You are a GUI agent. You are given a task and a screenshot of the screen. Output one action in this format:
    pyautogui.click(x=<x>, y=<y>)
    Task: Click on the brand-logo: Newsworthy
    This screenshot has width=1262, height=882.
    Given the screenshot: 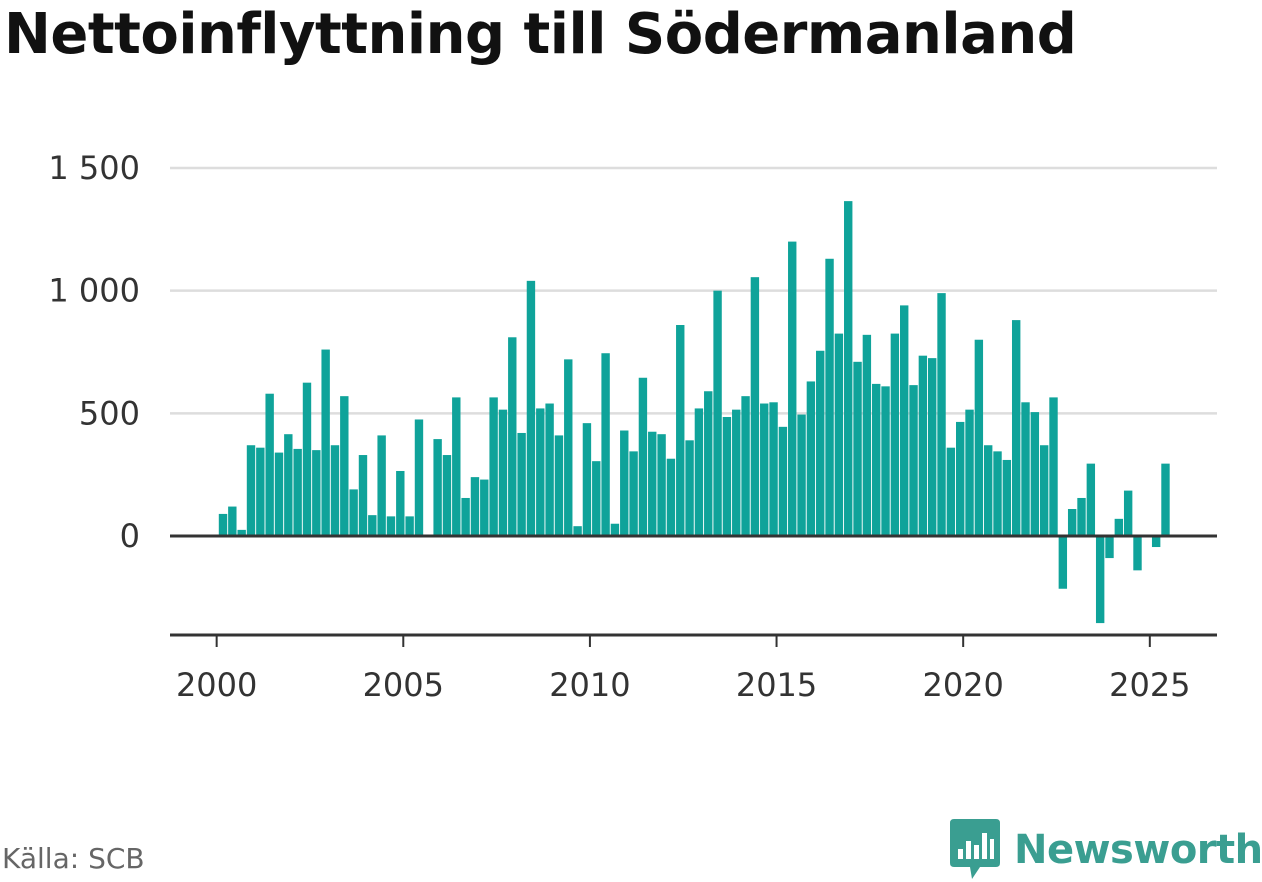 What is the action you would take?
    pyautogui.click(x=1106, y=850)
    